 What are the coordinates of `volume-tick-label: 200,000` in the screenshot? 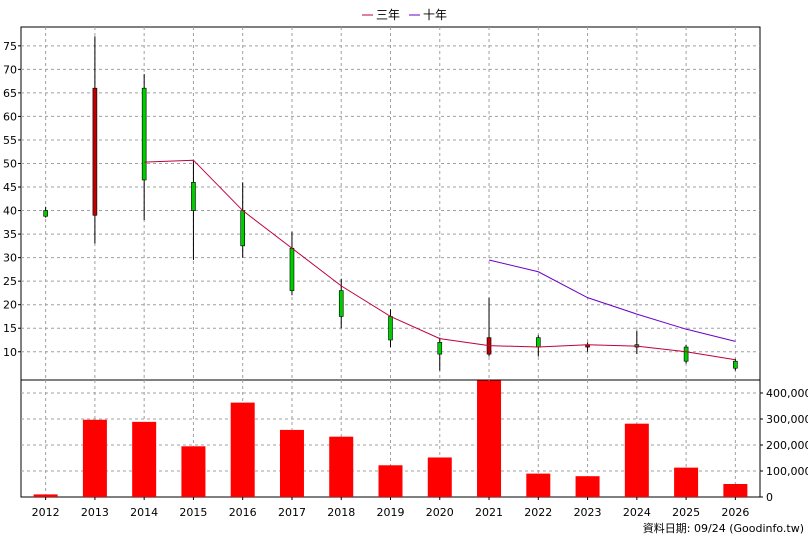 It's located at (787, 445).